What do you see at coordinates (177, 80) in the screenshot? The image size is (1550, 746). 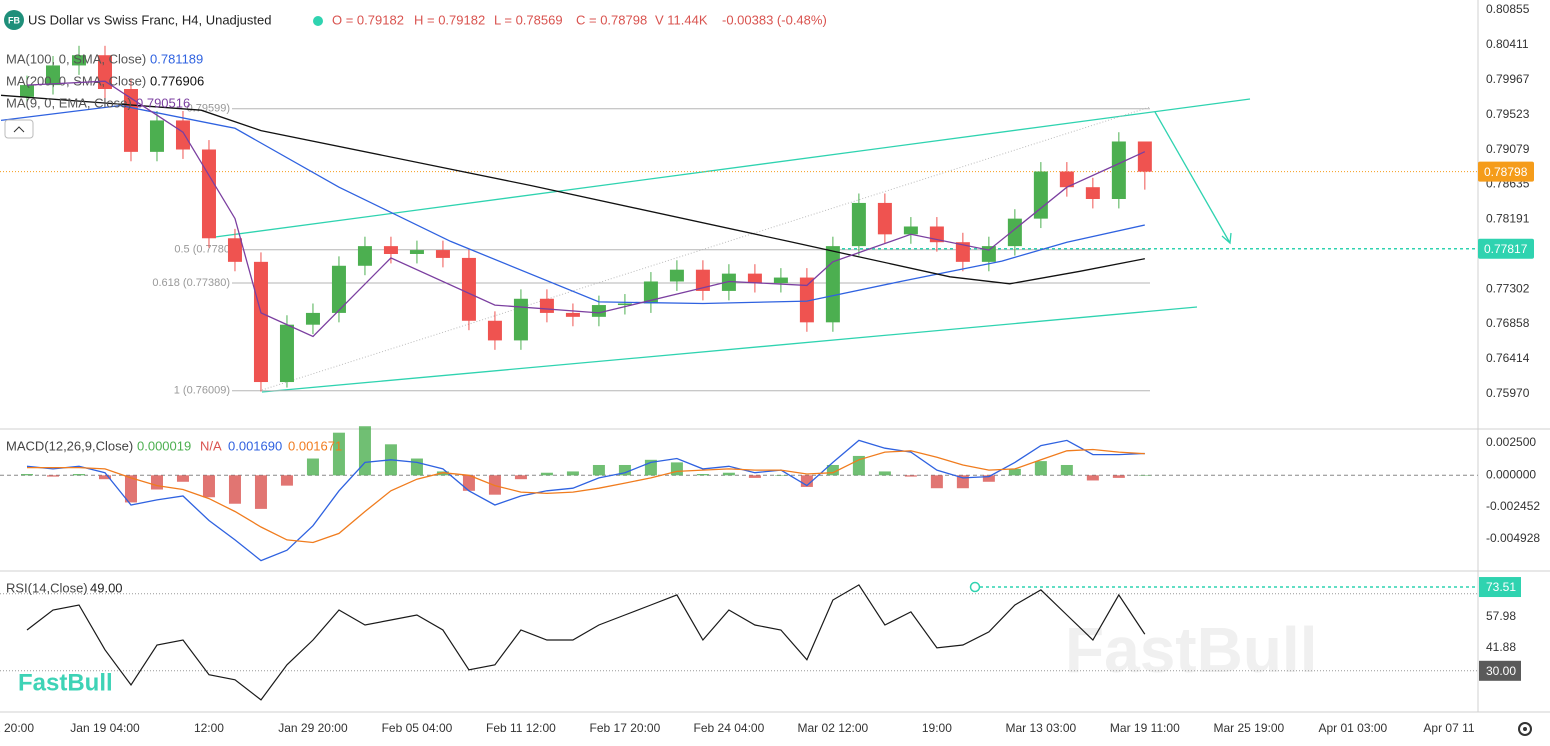 I see `ma-legend-value: 0.776906` at bounding box center [177, 80].